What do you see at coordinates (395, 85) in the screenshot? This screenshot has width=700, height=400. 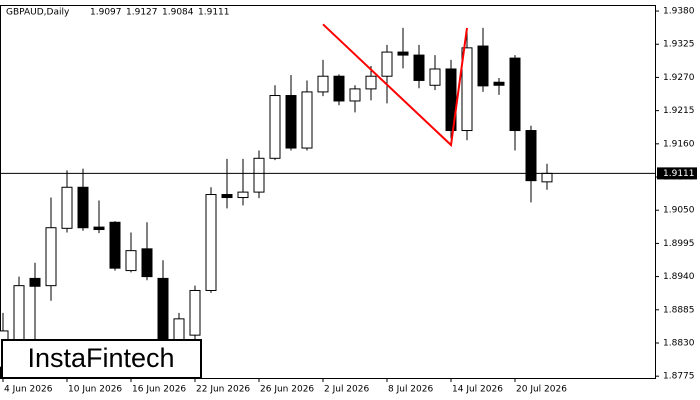 I see `pattern-line` at bounding box center [395, 85].